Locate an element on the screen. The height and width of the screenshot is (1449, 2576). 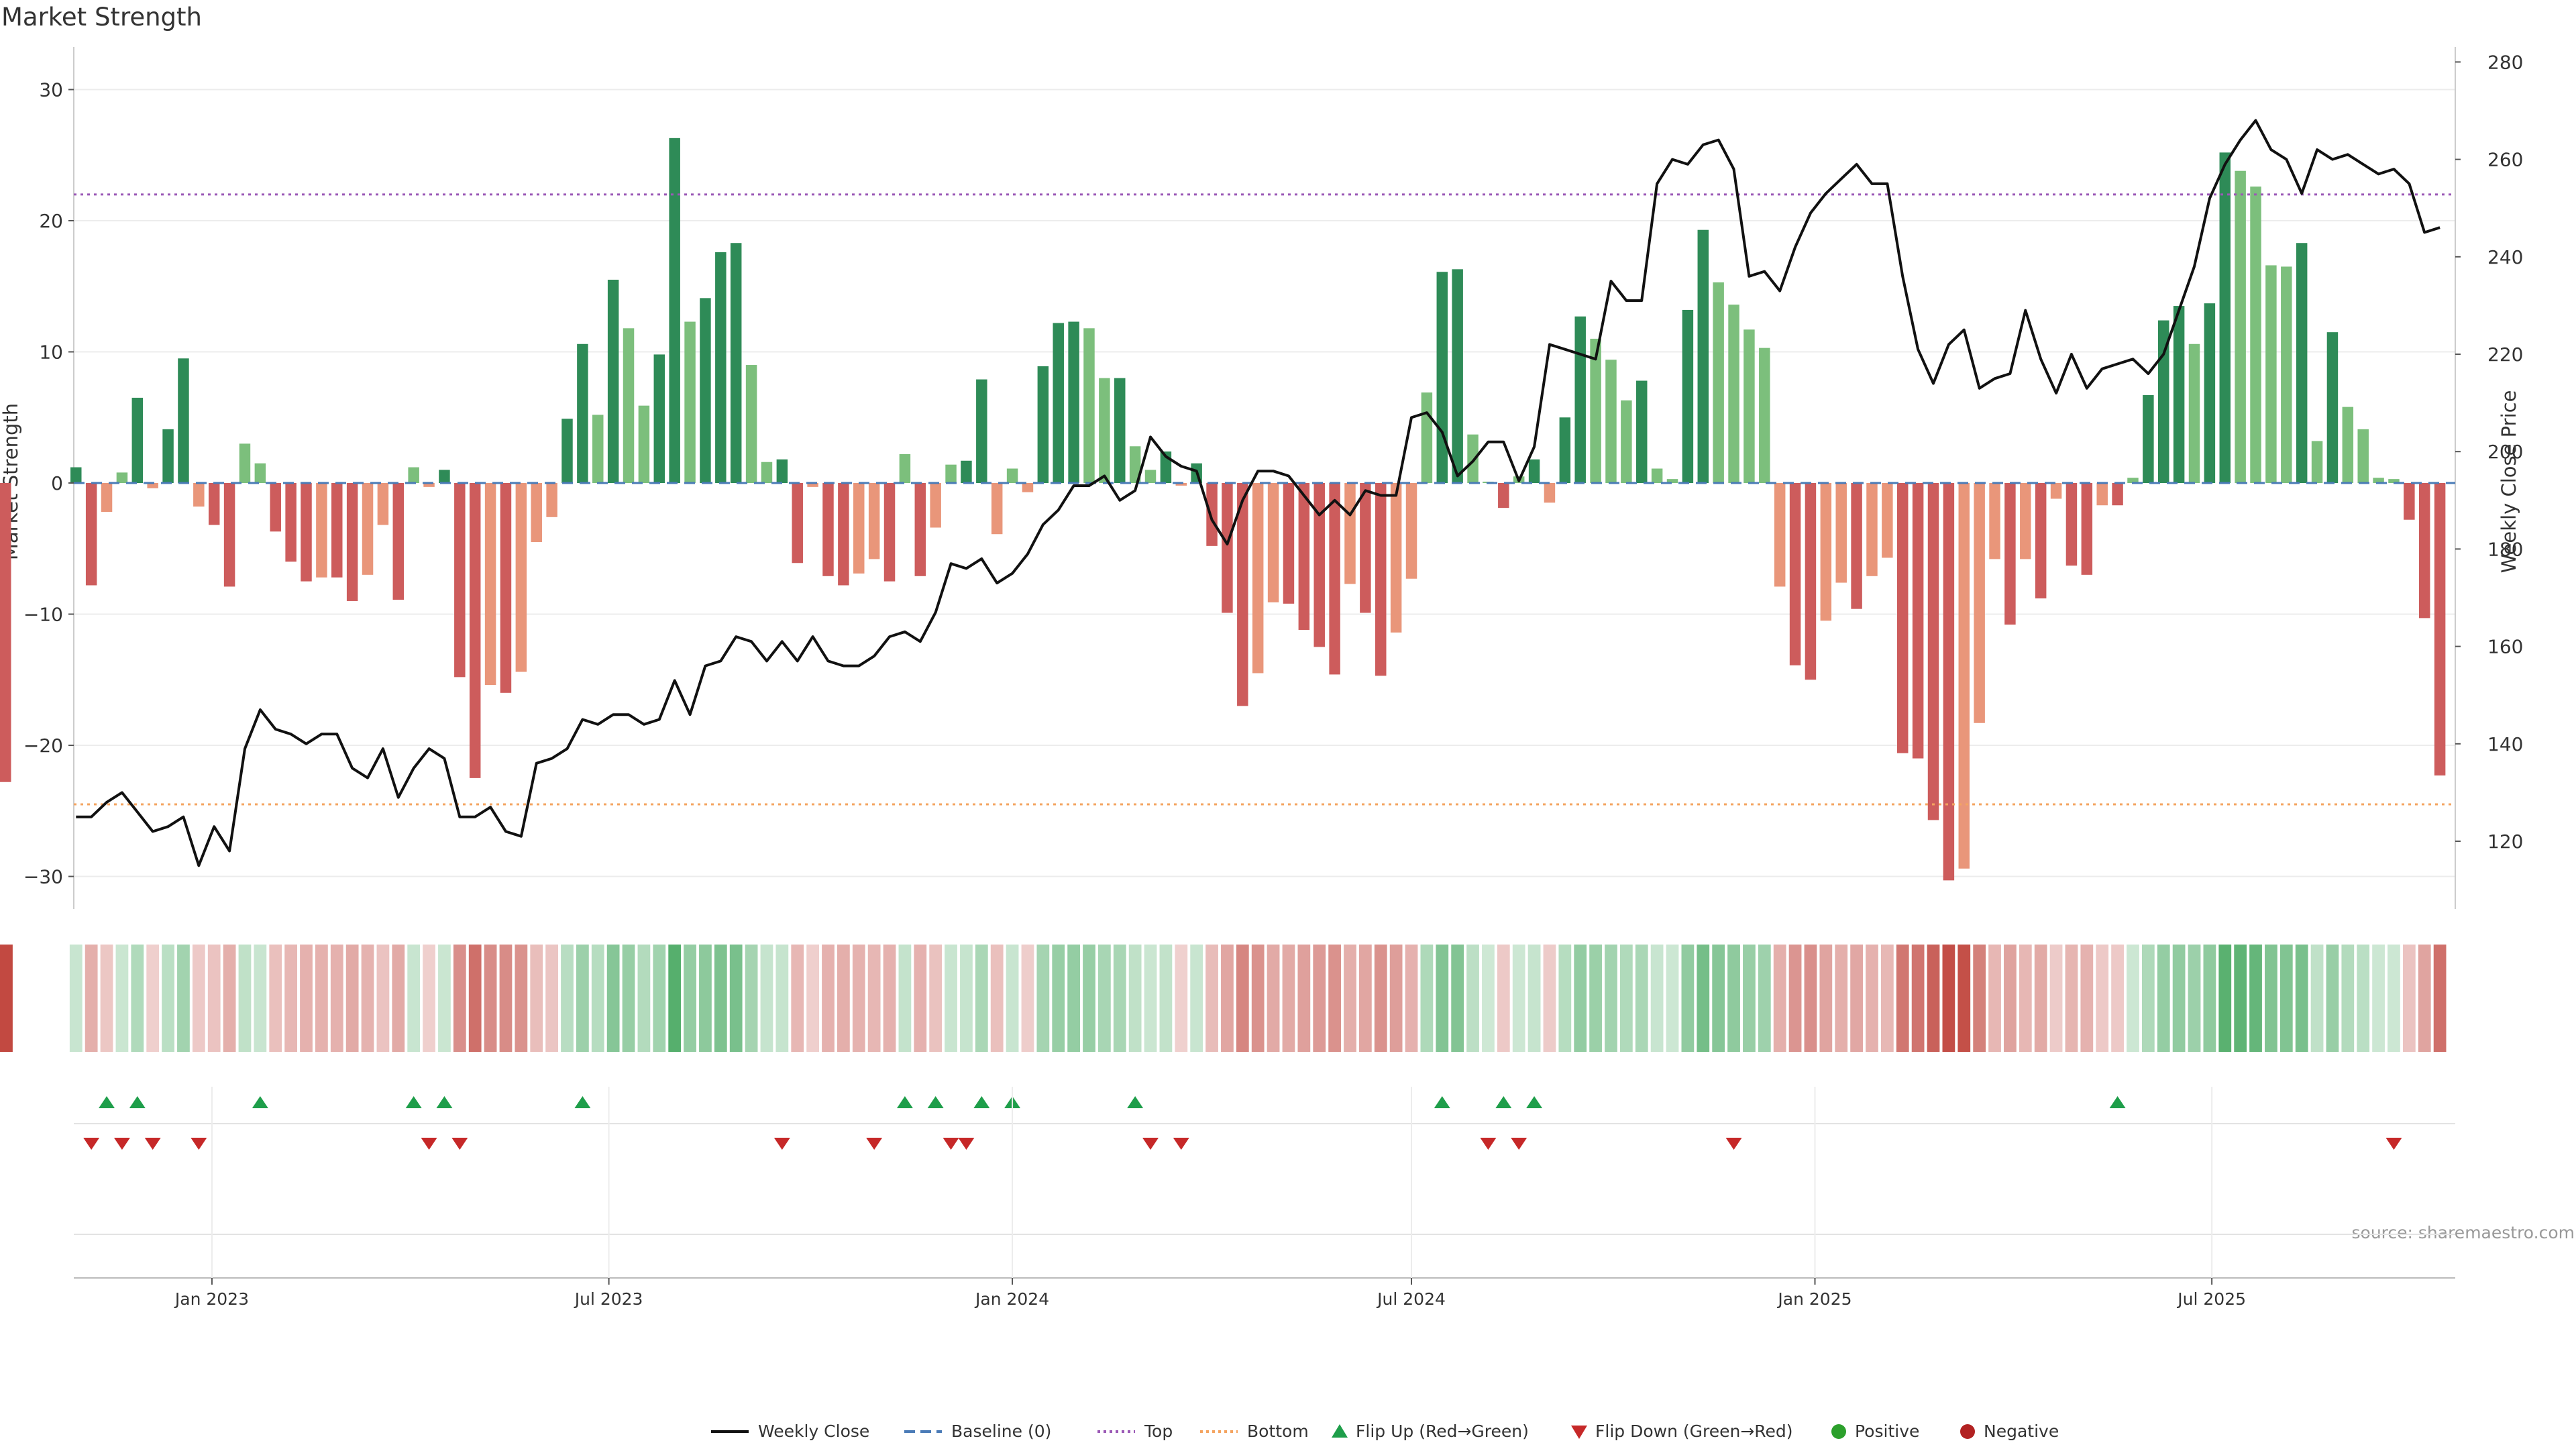
x-tick-label: Jul 2024 is located at coordinates (1411, 1299).